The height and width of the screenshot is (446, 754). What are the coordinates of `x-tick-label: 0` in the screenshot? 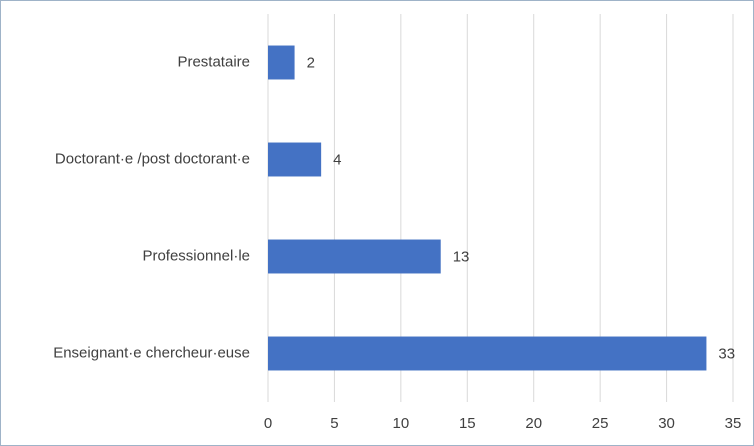 It's located at (268, 423).